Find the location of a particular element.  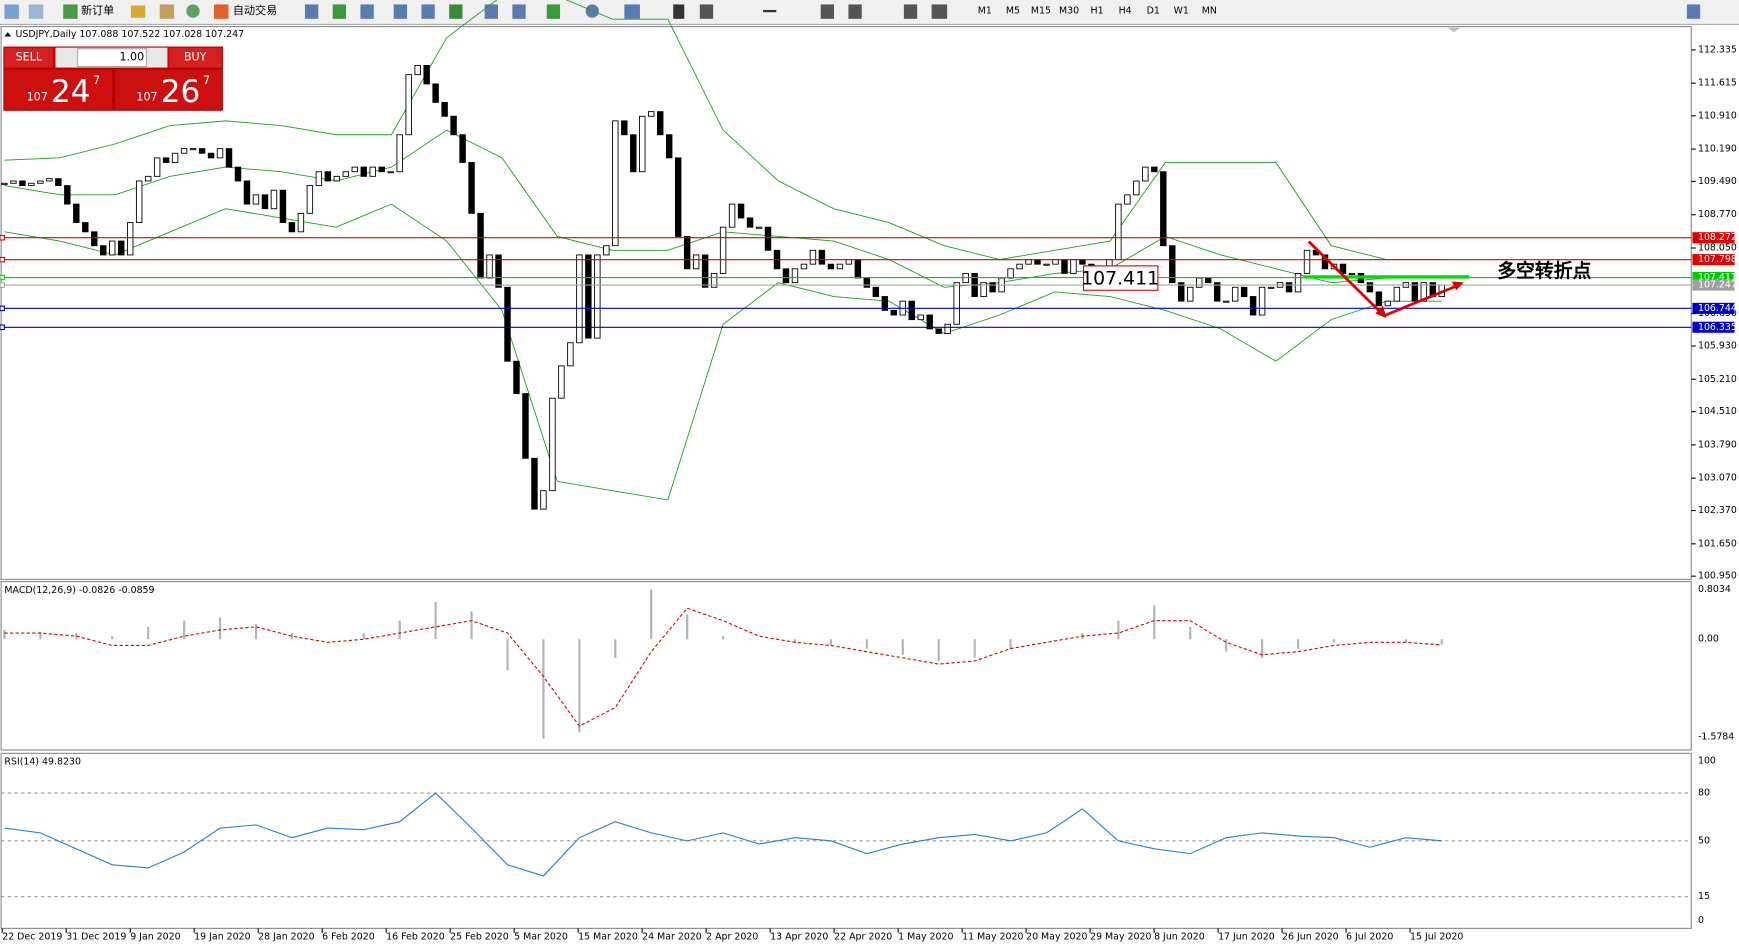

ask-frac: 7 is located at coordinates (206, 80).